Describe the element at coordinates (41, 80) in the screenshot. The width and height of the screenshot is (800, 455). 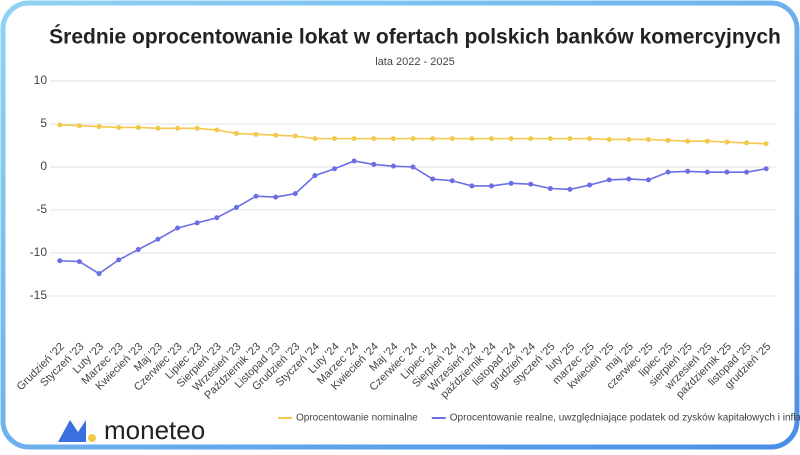
I see `y-tick-label: 10` at that location.